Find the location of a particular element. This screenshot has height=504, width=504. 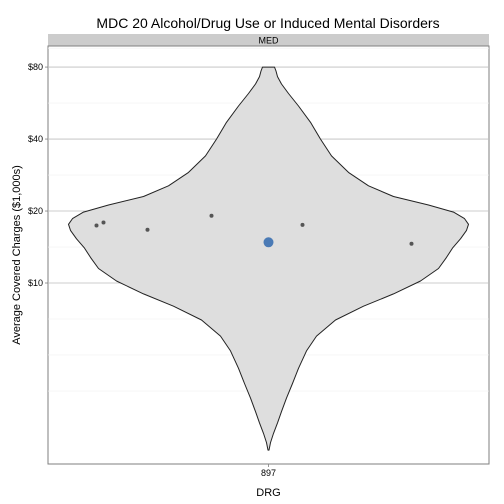

x-tick-label: 897 is located at coordinates (268, 473).